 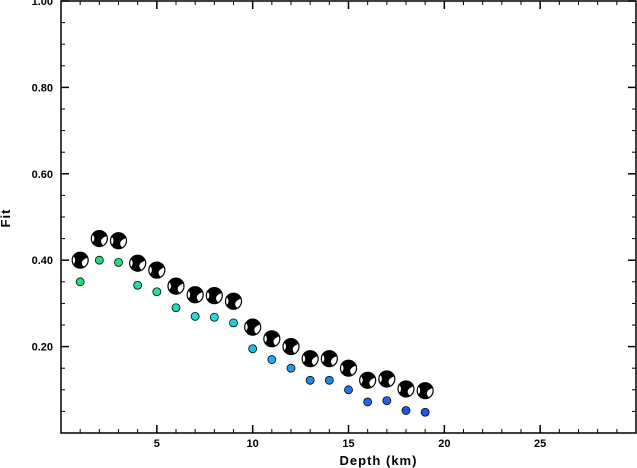 What do you see at coordinates (42, 4) in the screenshot?
I see `y-tick-label: 1.00` at bounding box center [42, 4].